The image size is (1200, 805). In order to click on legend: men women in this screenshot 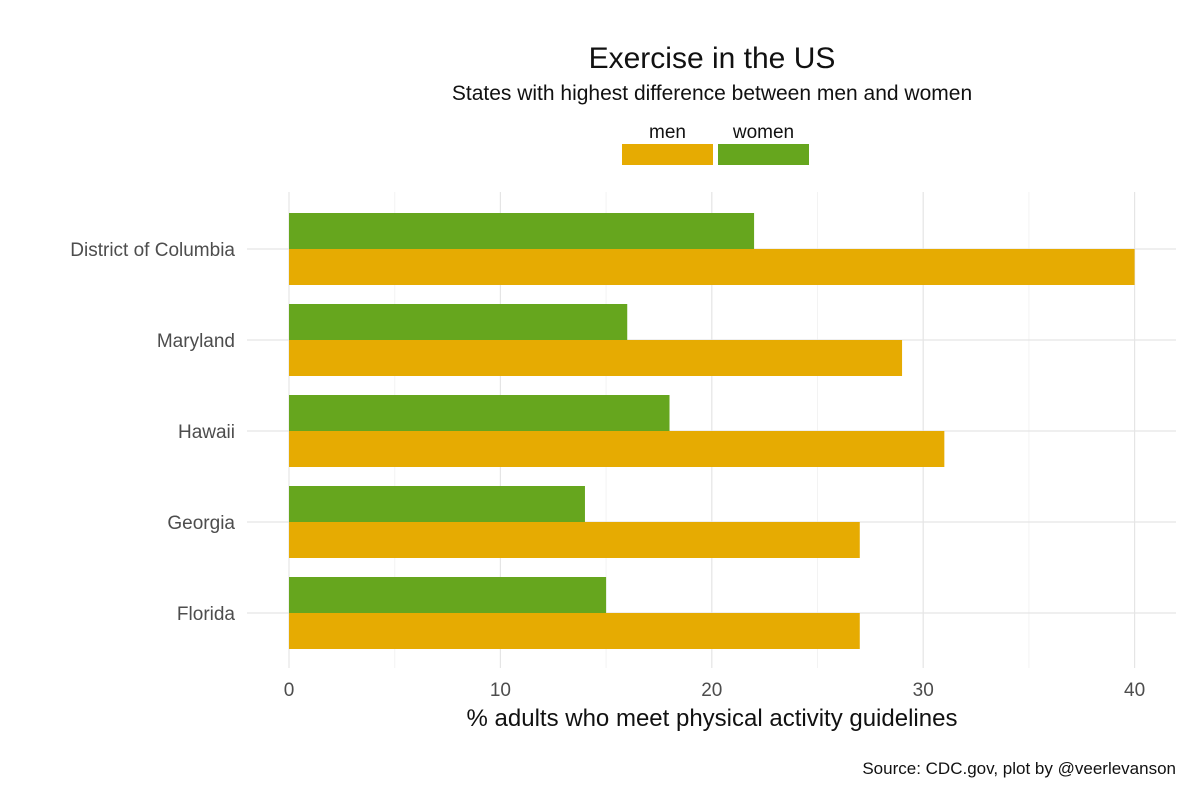, I will do `click(715, 143)`.